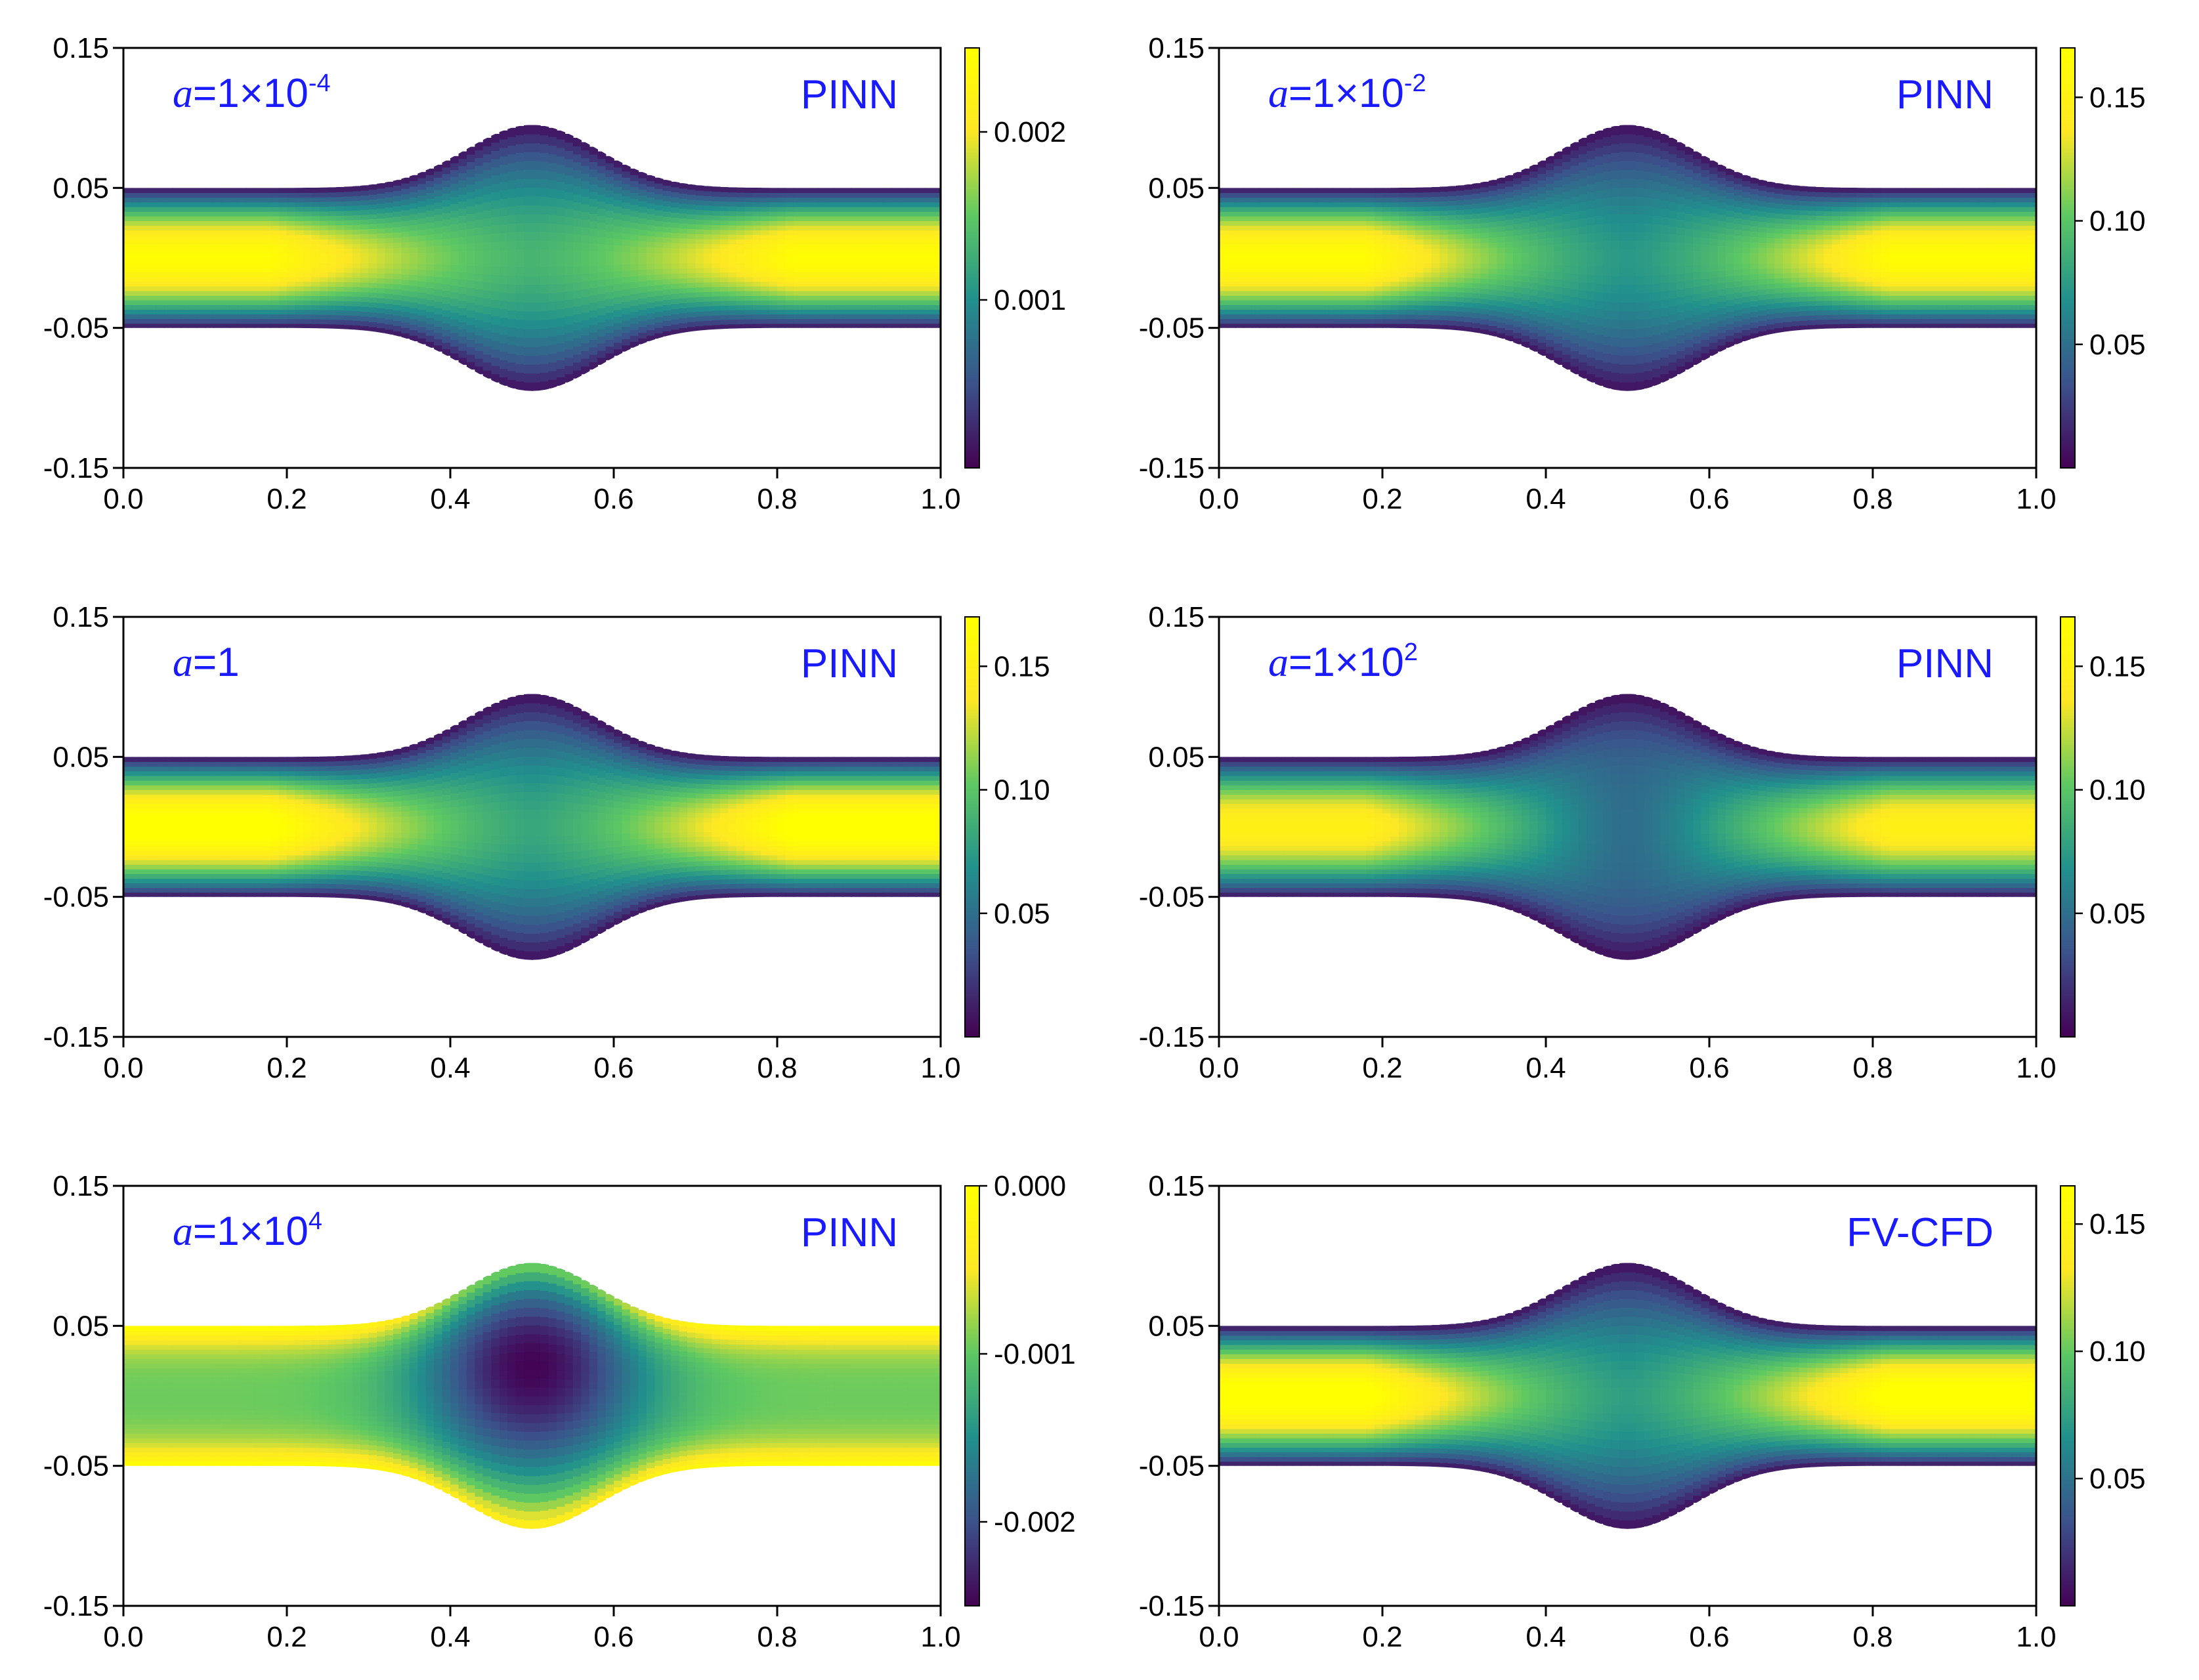 The image size is (2199, 1680). Describe the element at coordinates (1920, 1232) in the screenshot. I see `method-label: FV-CFD` at that location.